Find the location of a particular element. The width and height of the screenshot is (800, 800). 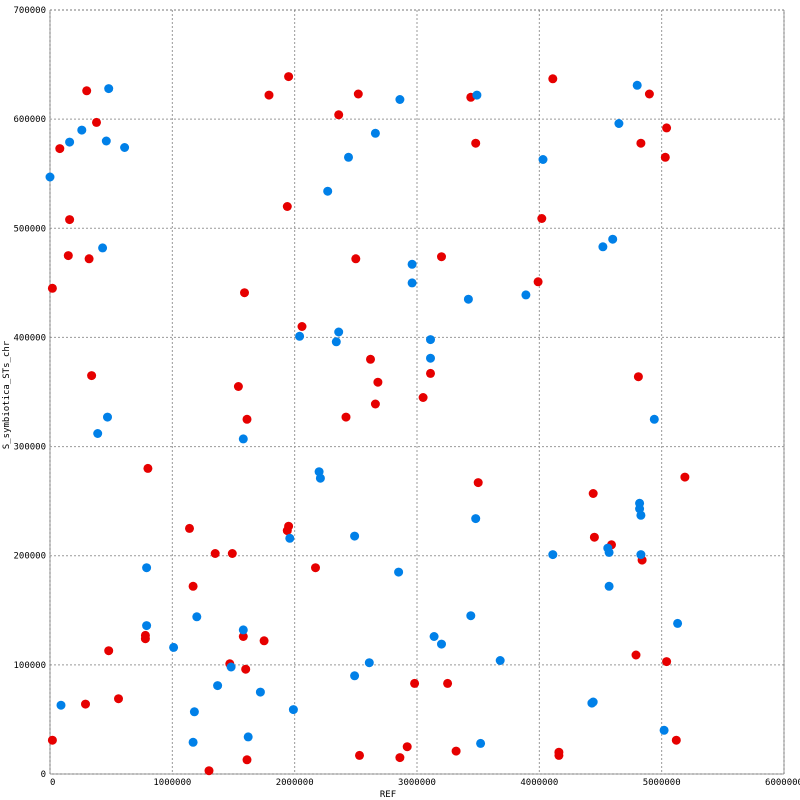

x-tick-label: 4000000 is located at coordinates (539, 783).